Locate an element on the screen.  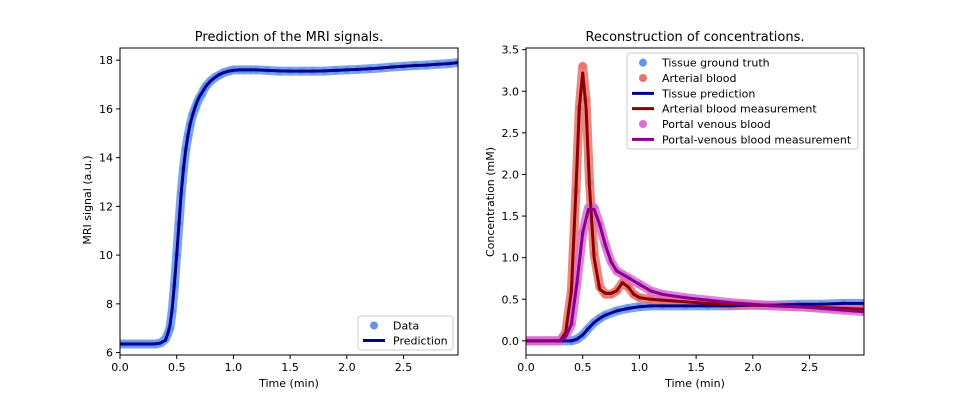
legend-label: Arterial blood is located at coordinates (699, 78).